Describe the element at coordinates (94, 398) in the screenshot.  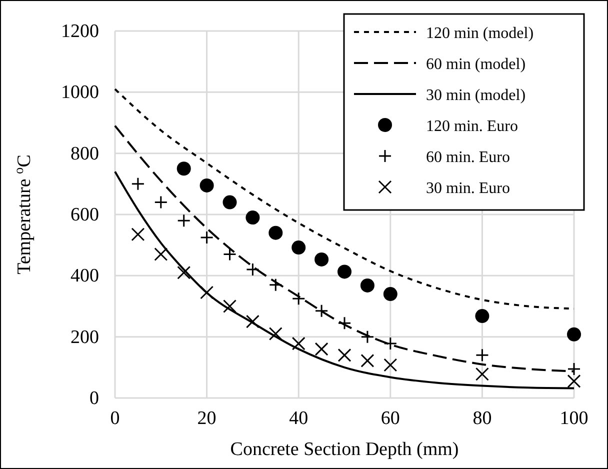
I see `y-tick-label: 0` at that location.